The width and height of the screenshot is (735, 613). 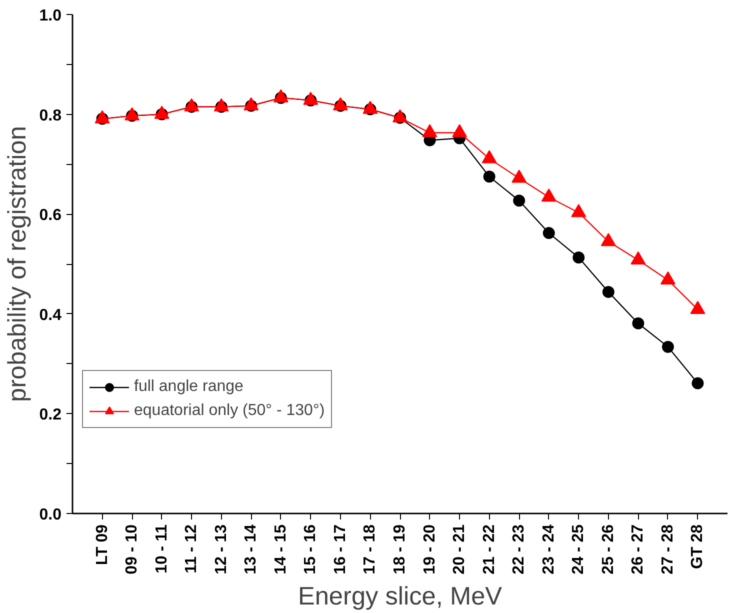 What do you see at coordinates (221, 549) in the screenshot?
I see `x-tick-label: 12 - 13` at bounding box center [221, 549].